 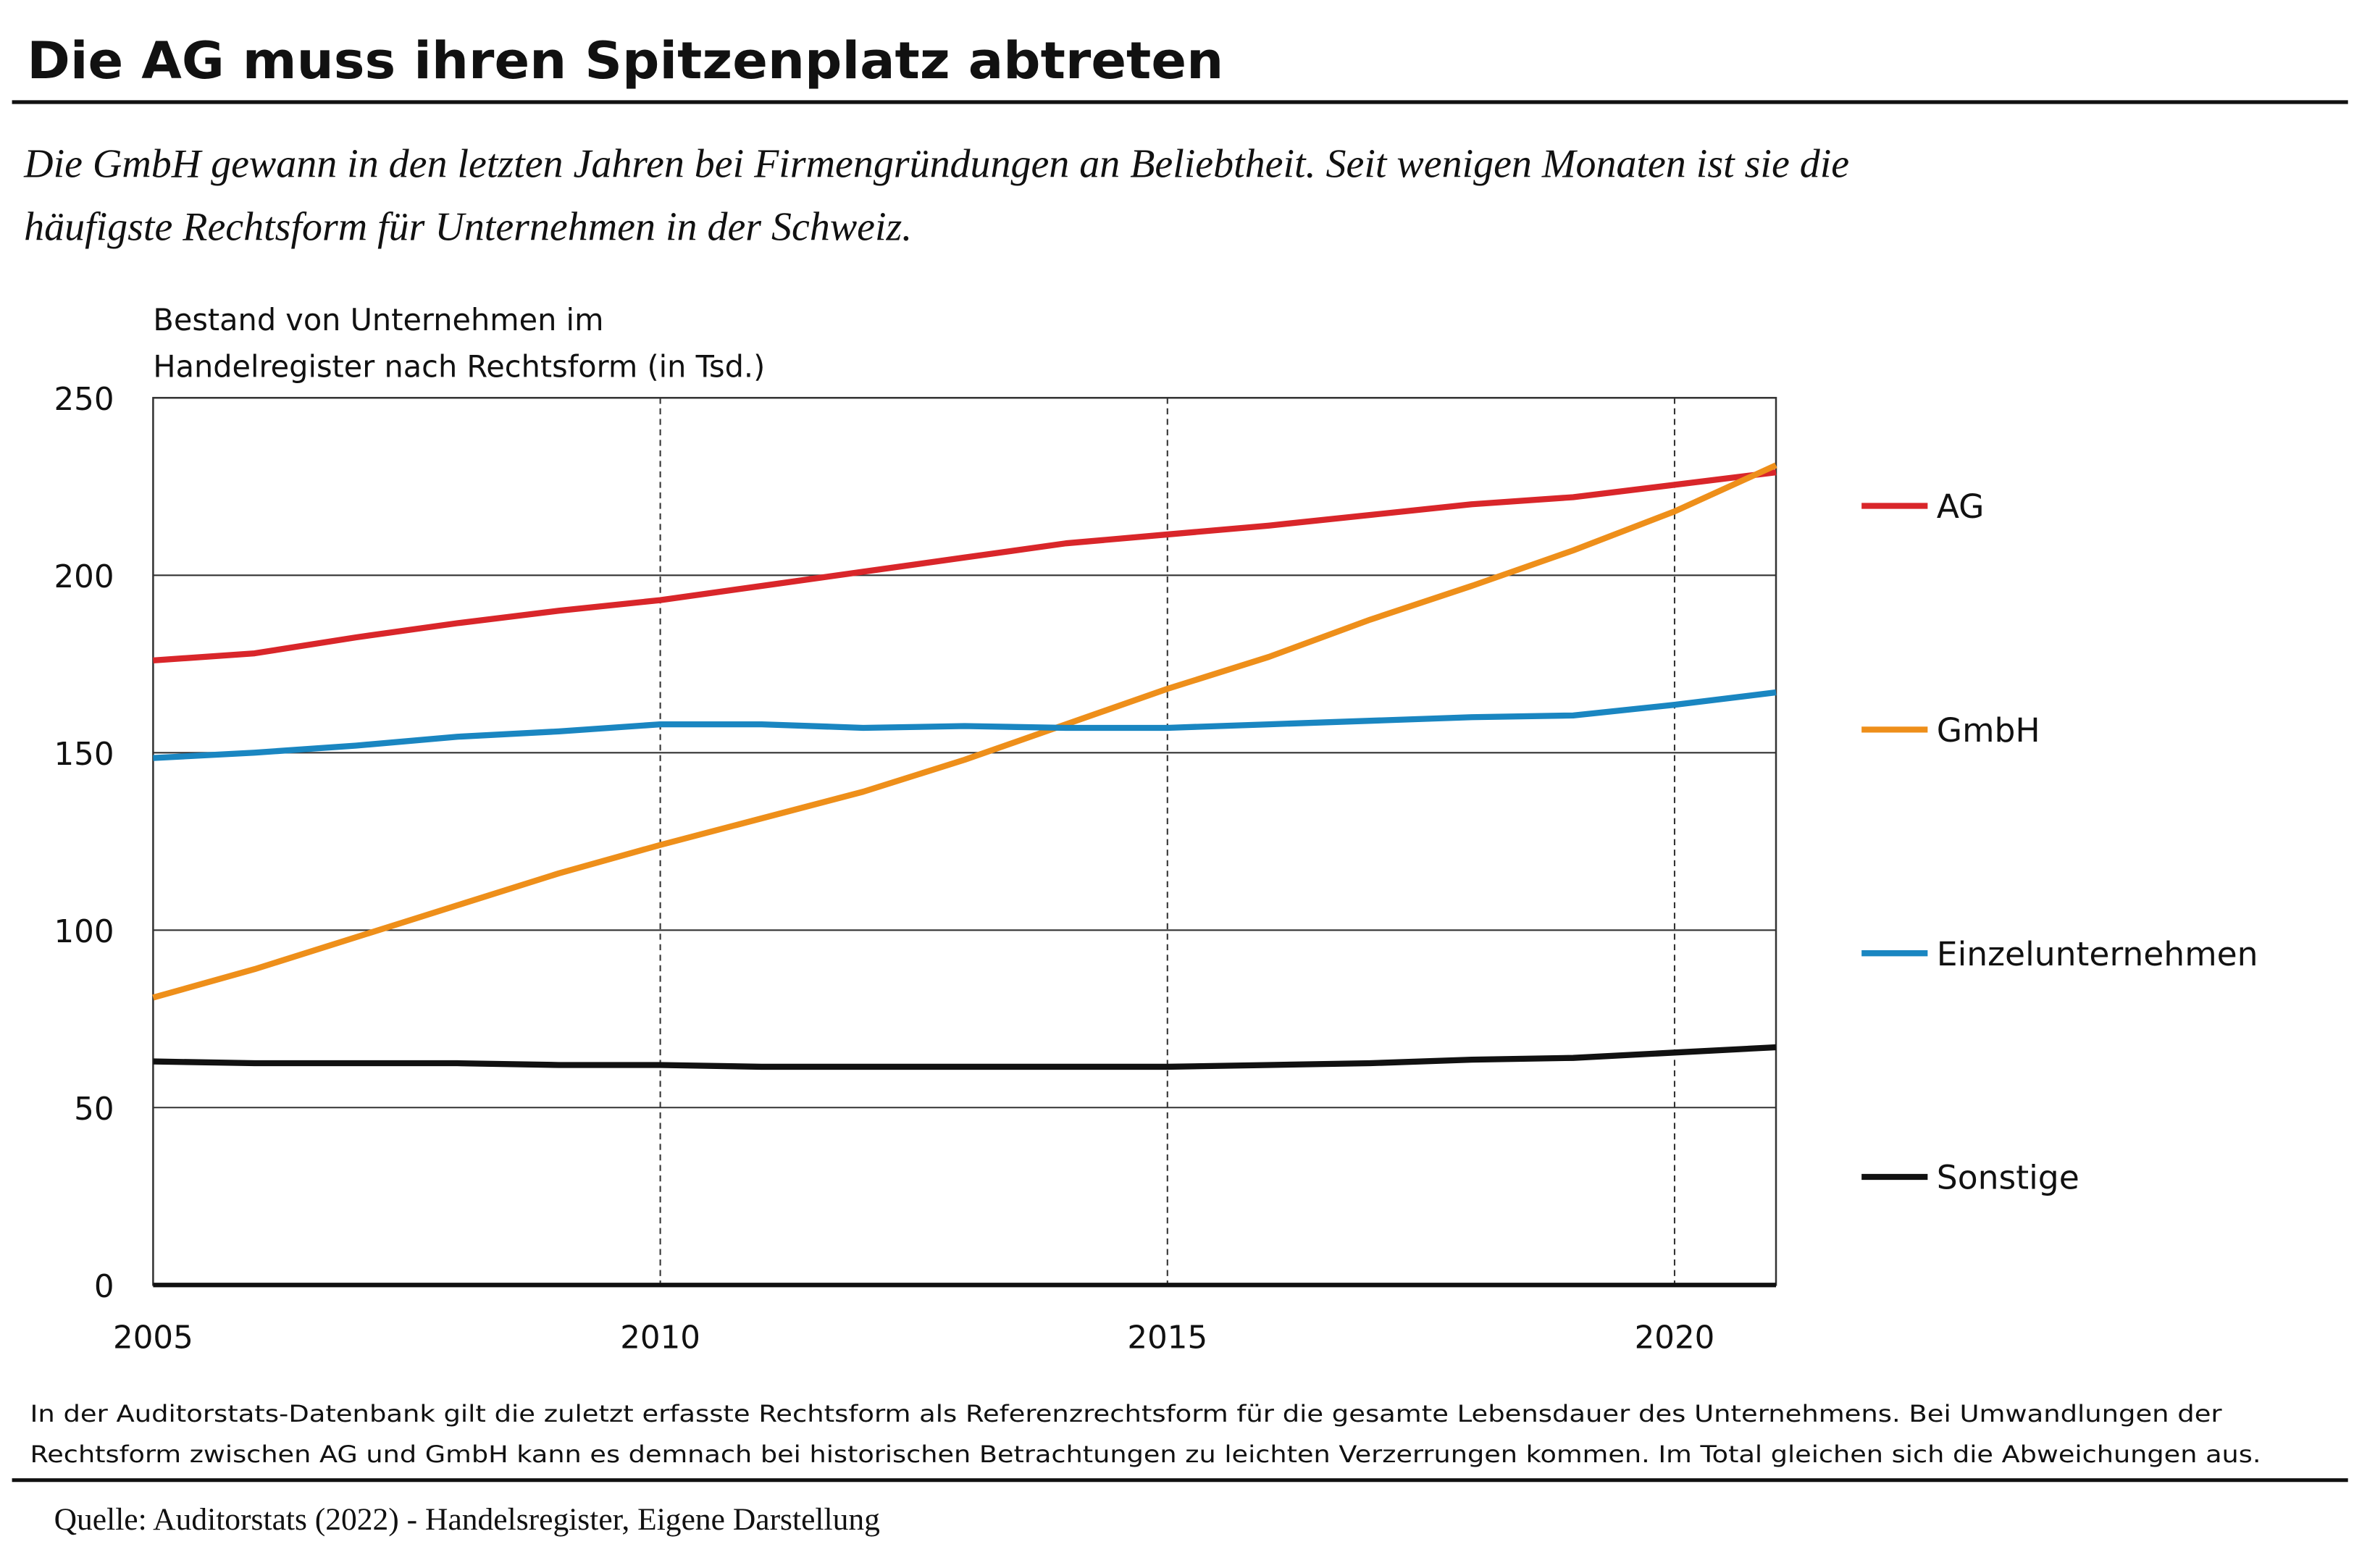 I want to click on y-tick-label: 250, so click(x=84, y=400).